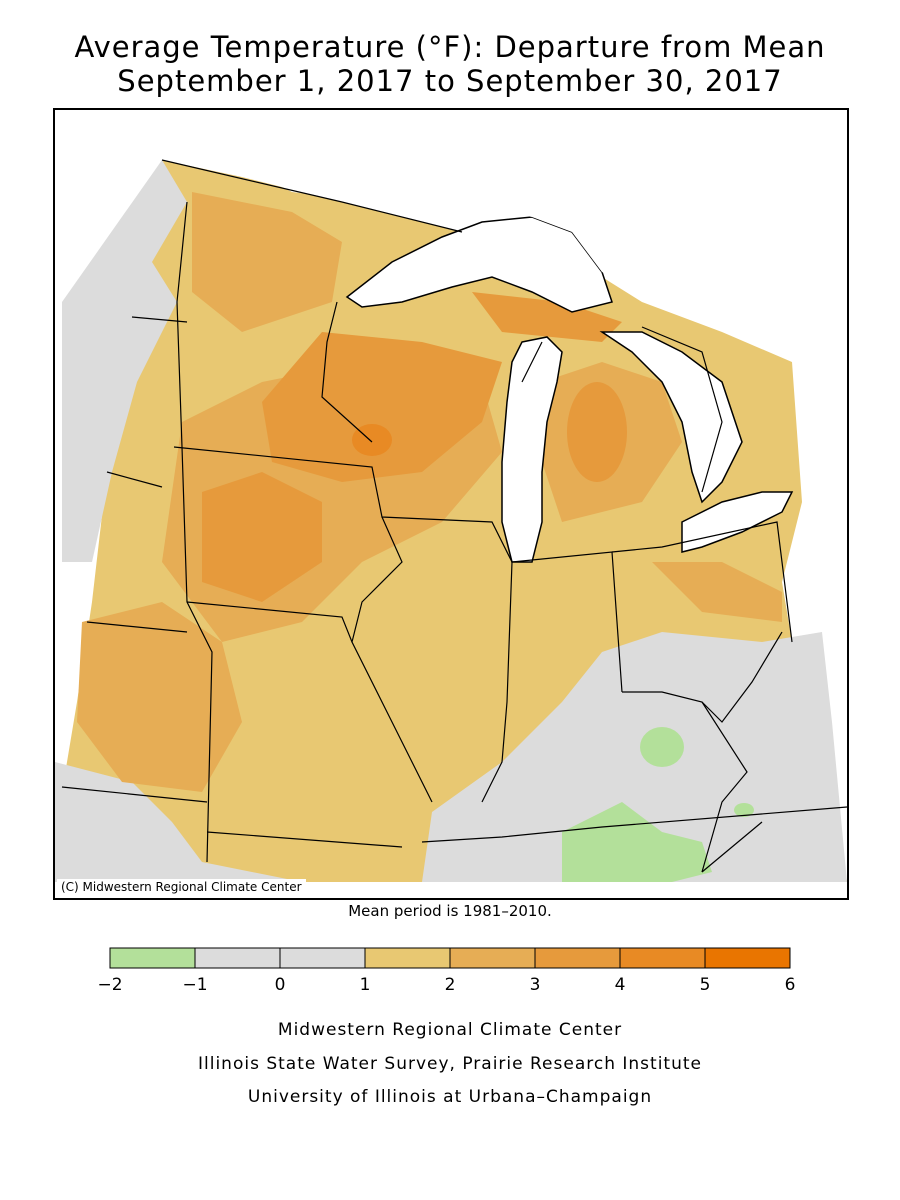 This screenshot has width=900, height=1200. What do you see at coordinates (620, 985) in the screenshot?
I see `legend-tick-label: 4` at bounding box center [620, 985].